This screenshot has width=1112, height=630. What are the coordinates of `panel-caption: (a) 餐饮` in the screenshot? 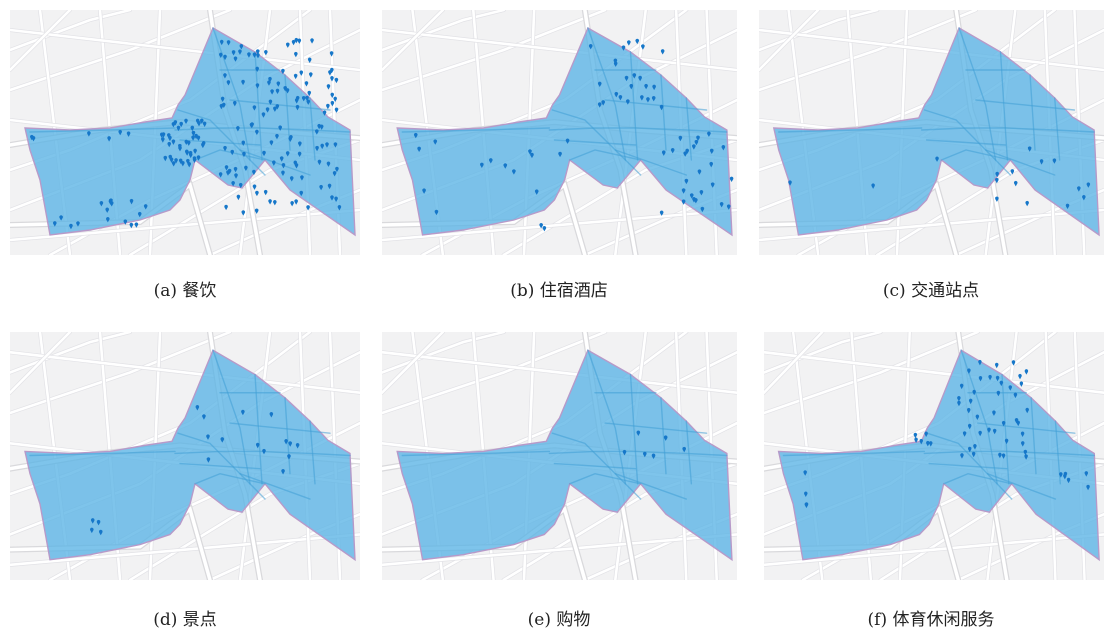 It's located at (185, 291).